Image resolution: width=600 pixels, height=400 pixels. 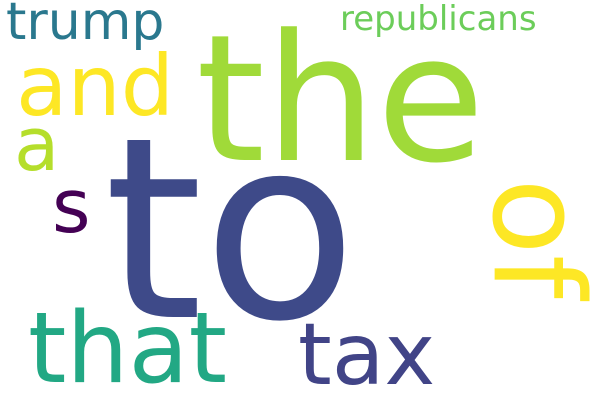 What do you see at coordinates (85, 26) in the screenshot?
I see `word-trump: trump` at bounding box center [85, 26].